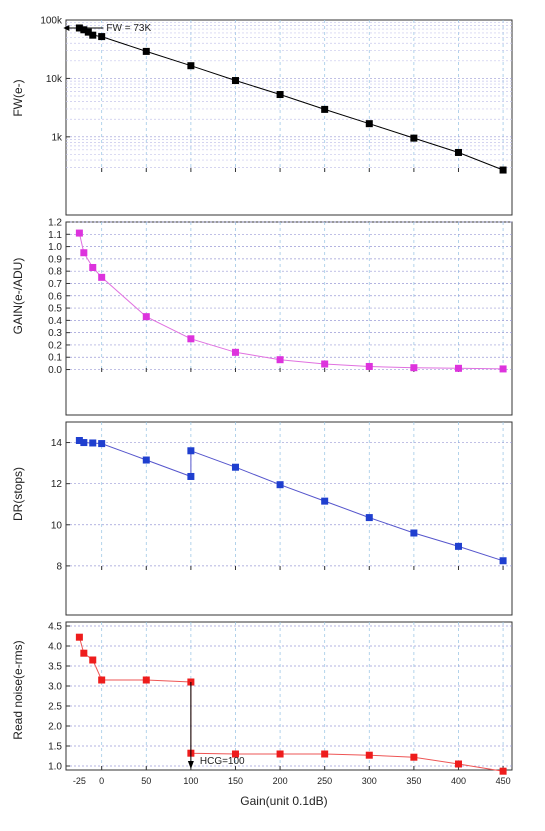 Image resolution: width=545 pixels, height=831 pixels. Describe the element at coordinates (280, 781) in the screenshot. I see `x-tick-label: 200` at that location.